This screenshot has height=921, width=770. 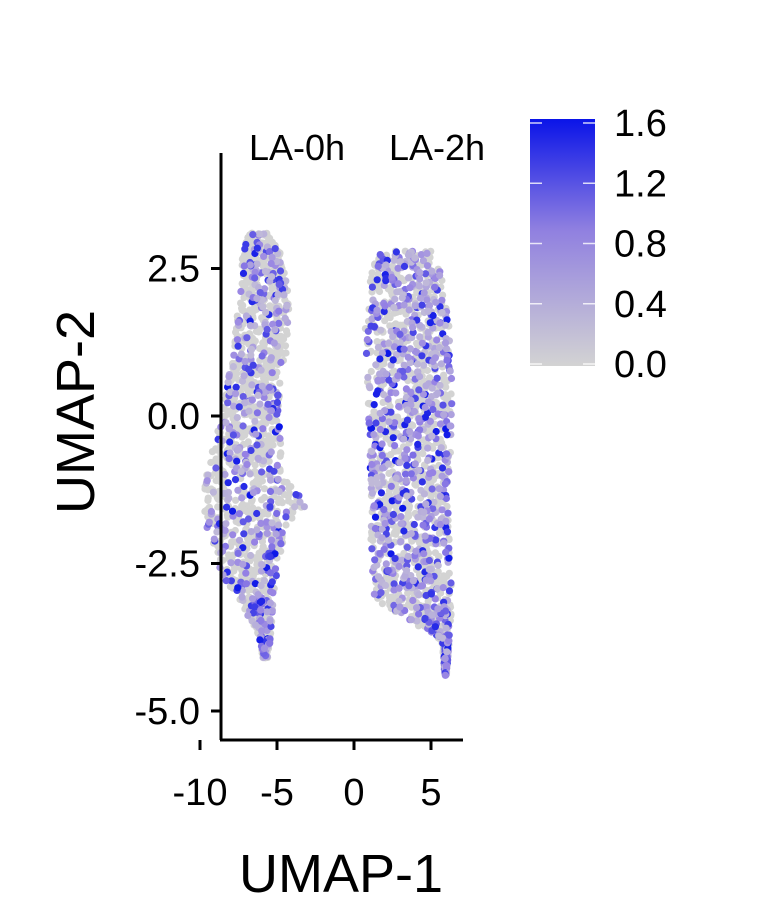 What do you see at coordinates (640, 245) in the screenshot?
I see `colorbar-tick-label: 0.8` at bounding box center [640, 245].